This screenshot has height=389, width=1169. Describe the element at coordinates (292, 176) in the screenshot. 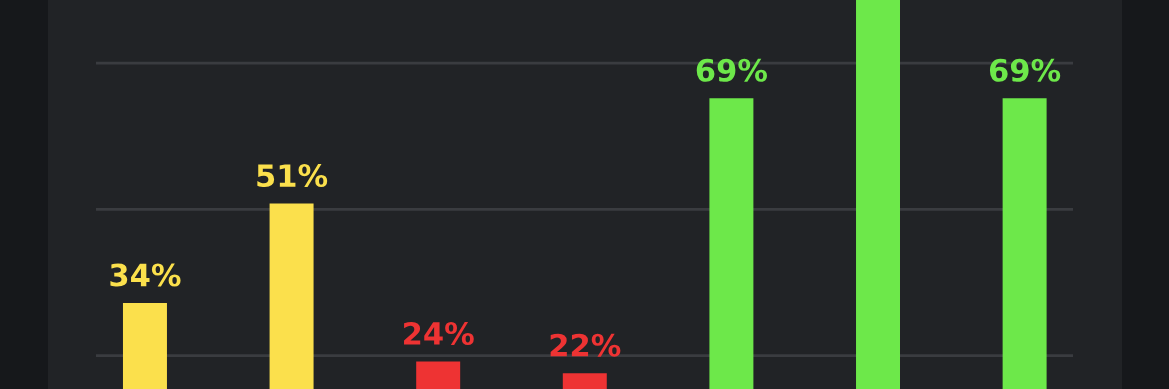

I see `data-label: 51%` at that location.